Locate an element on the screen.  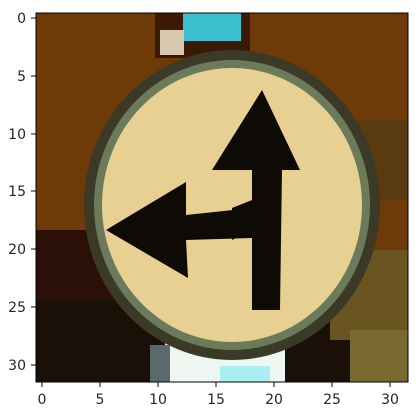
y-tick-label: 10 is located at coordinates (17, 135).